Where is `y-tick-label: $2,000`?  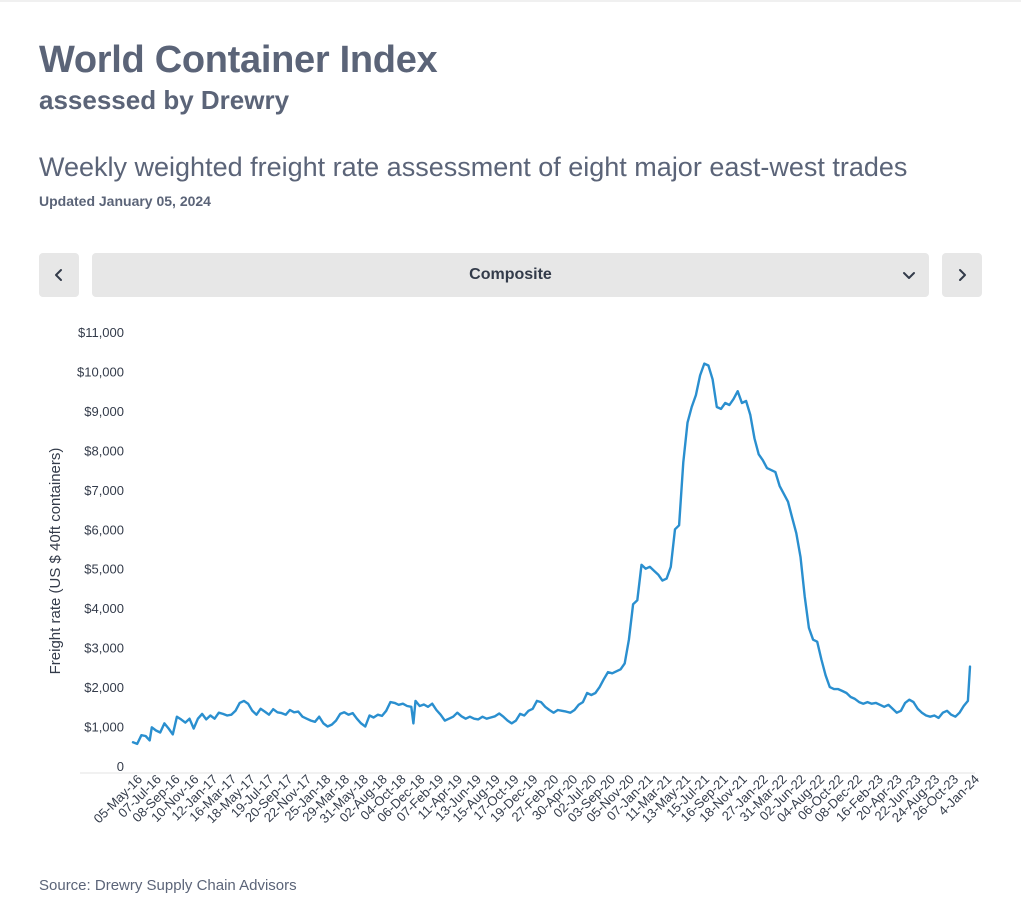
y-tick-label: $2,000 is located at coordinates (104, 687).